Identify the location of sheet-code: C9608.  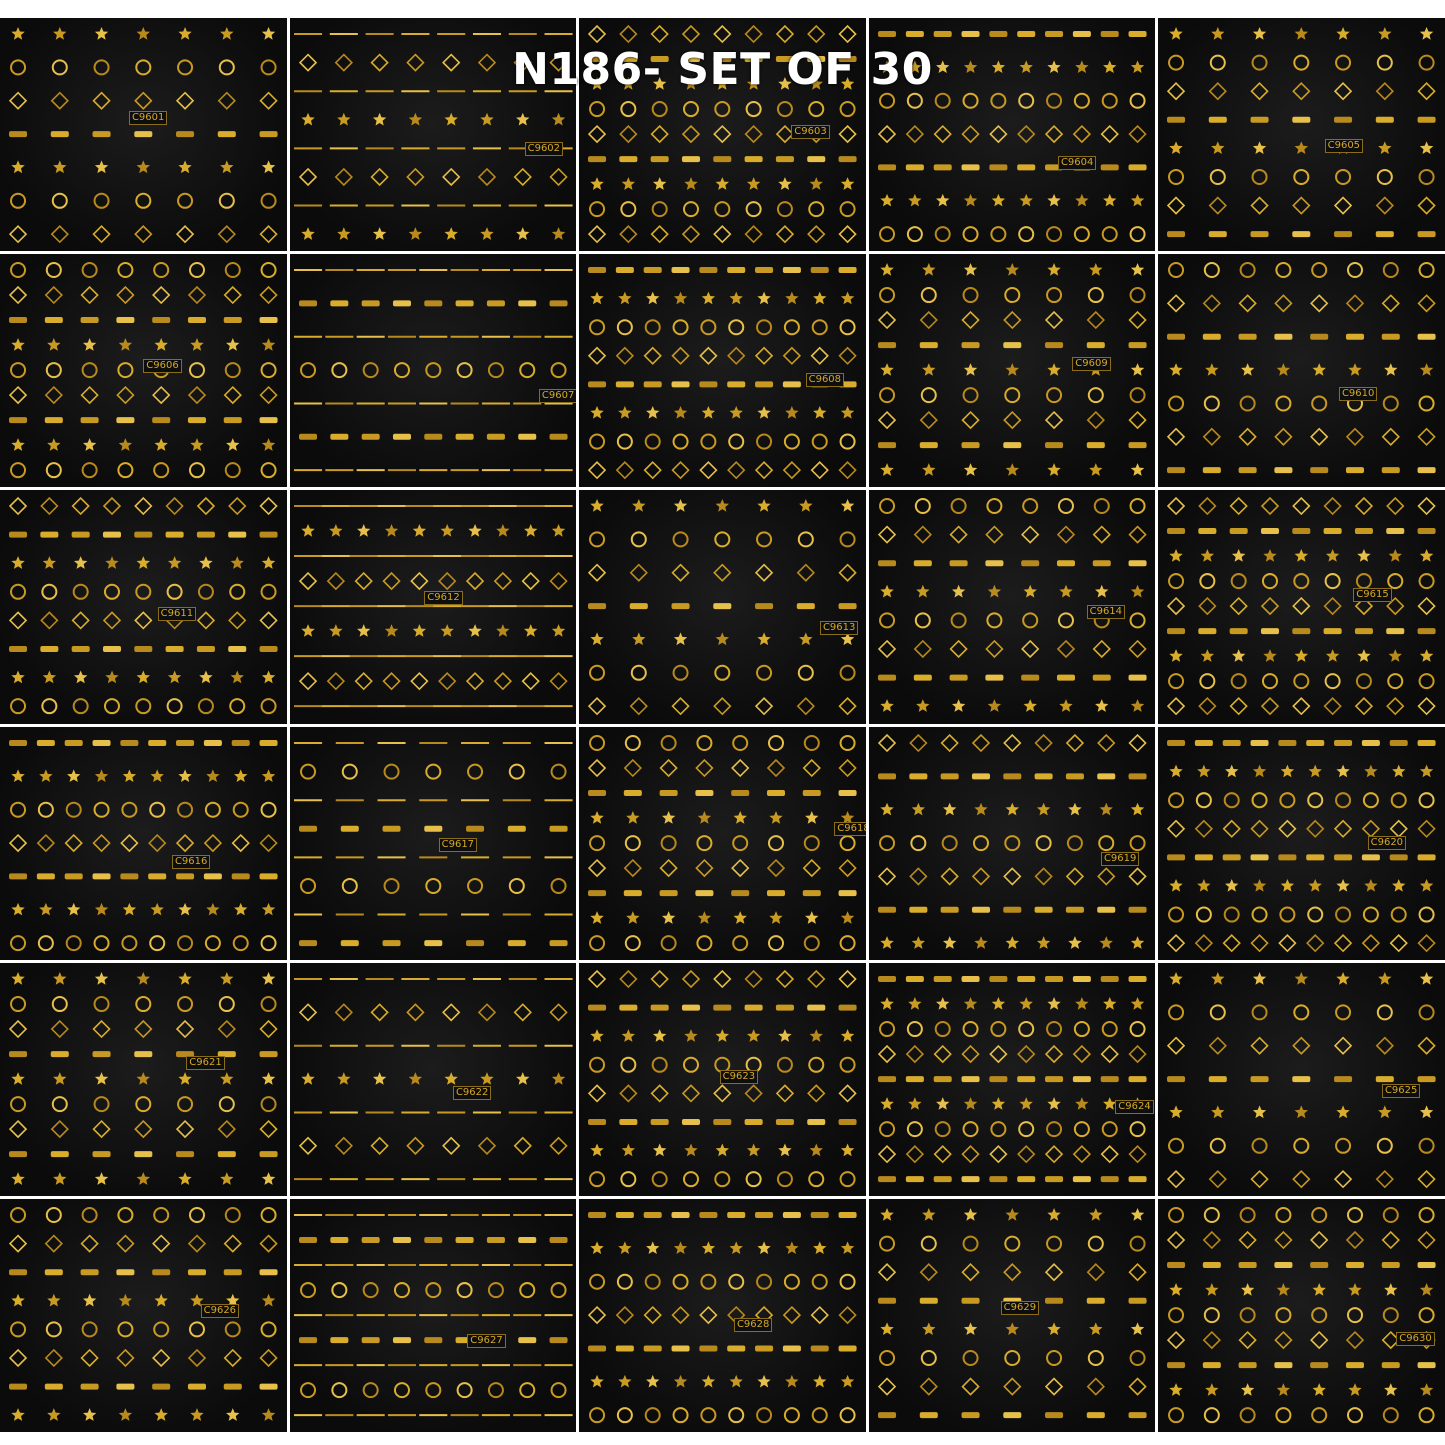
(825, 380).